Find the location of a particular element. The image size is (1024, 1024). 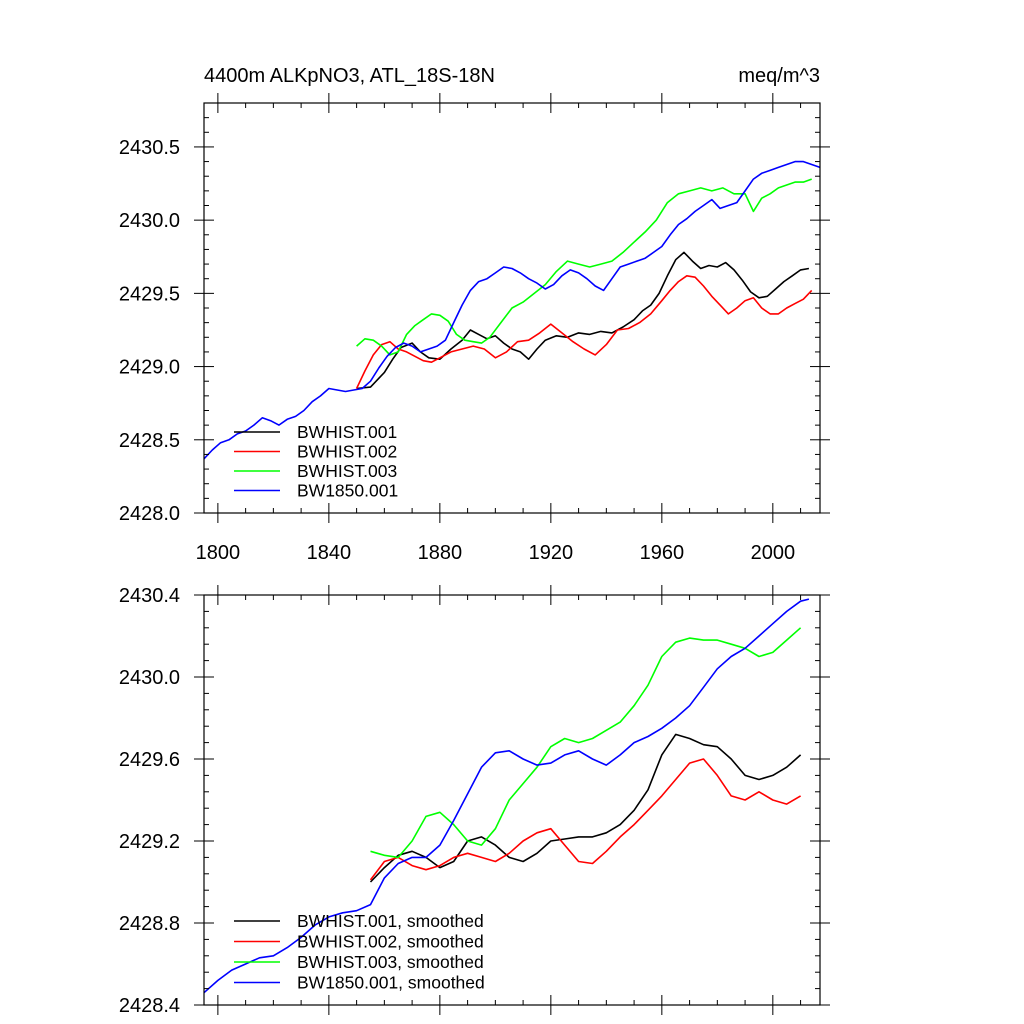

bot-ytick-label: 2428.4 is located at coordinates (149, 1006).